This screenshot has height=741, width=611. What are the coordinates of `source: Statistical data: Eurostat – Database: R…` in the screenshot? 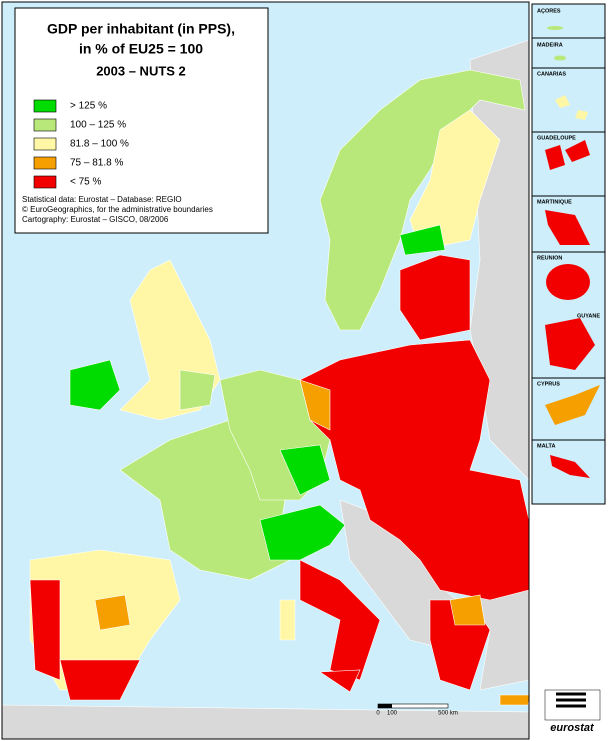 It's located at (102, 199).